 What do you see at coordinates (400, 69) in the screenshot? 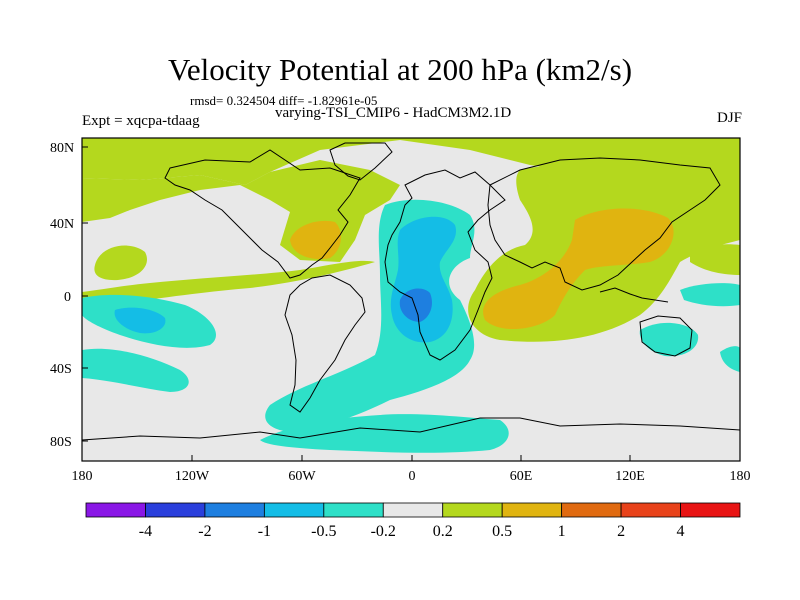
I see `figure-title: Velocity Potential at 200 hPa (km2/s)` at bounding box center [400, 69].